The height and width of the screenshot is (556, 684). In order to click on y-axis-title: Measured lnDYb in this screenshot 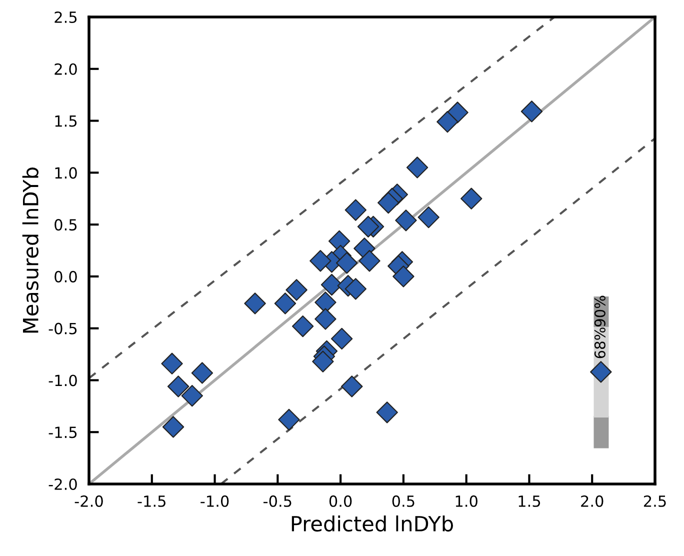, I will do `click(30, 250)`.